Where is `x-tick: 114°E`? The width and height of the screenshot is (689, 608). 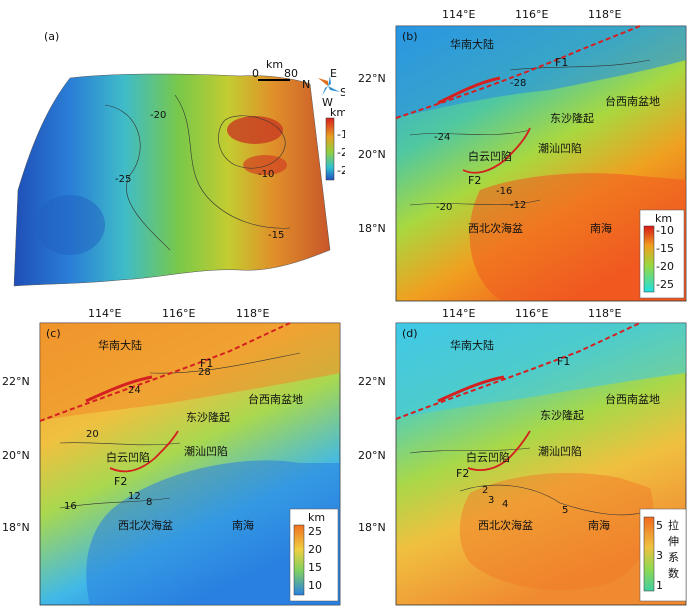 x-tick: 114°E is located at coordinates (104, 313).